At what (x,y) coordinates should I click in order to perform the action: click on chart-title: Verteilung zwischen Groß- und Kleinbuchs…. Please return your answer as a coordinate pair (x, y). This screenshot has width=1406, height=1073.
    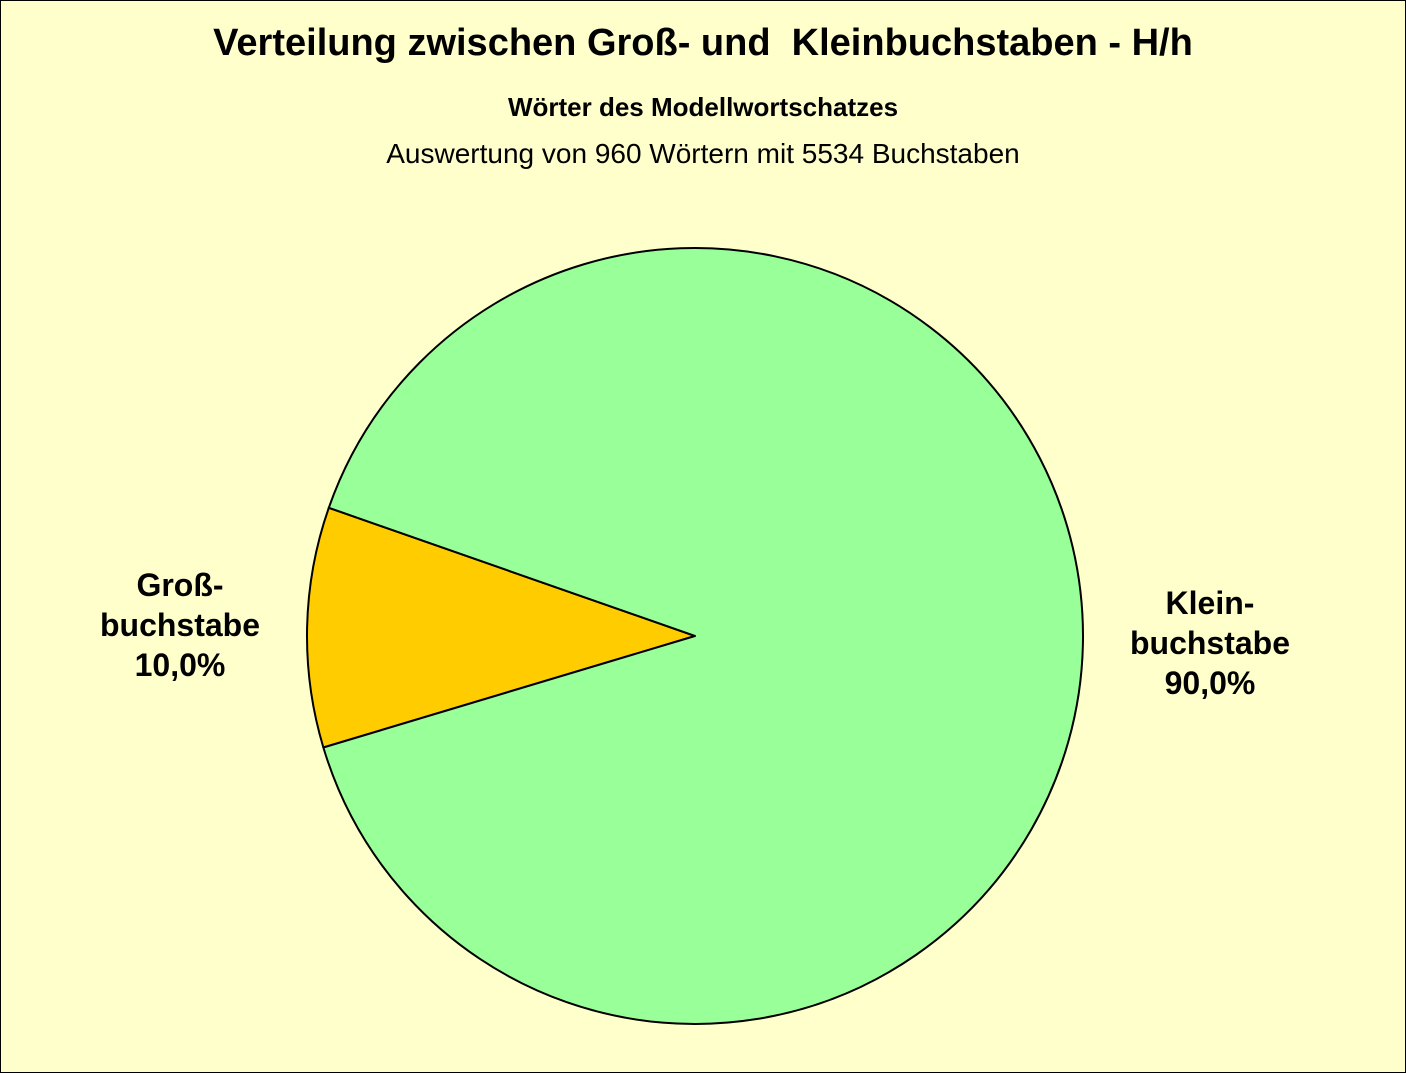
    Looking at the image, I should click on (703, 43).